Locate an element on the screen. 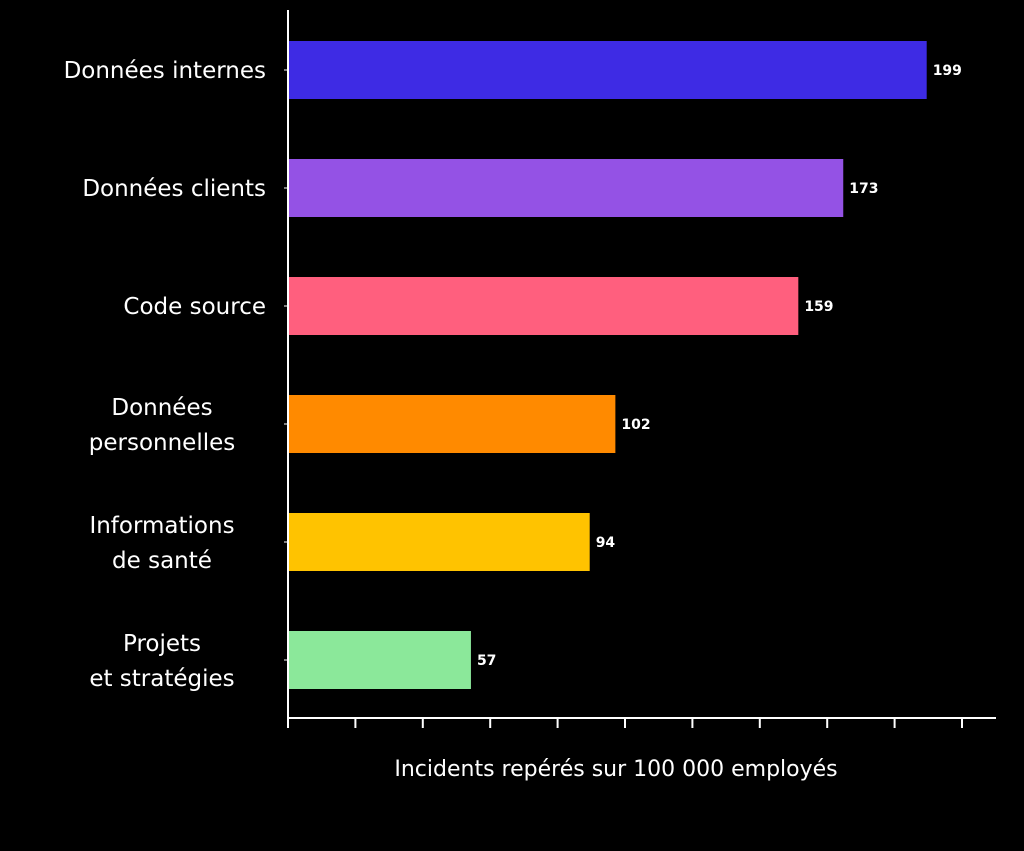  data-label: 173 is located at coordinates (863, 189).